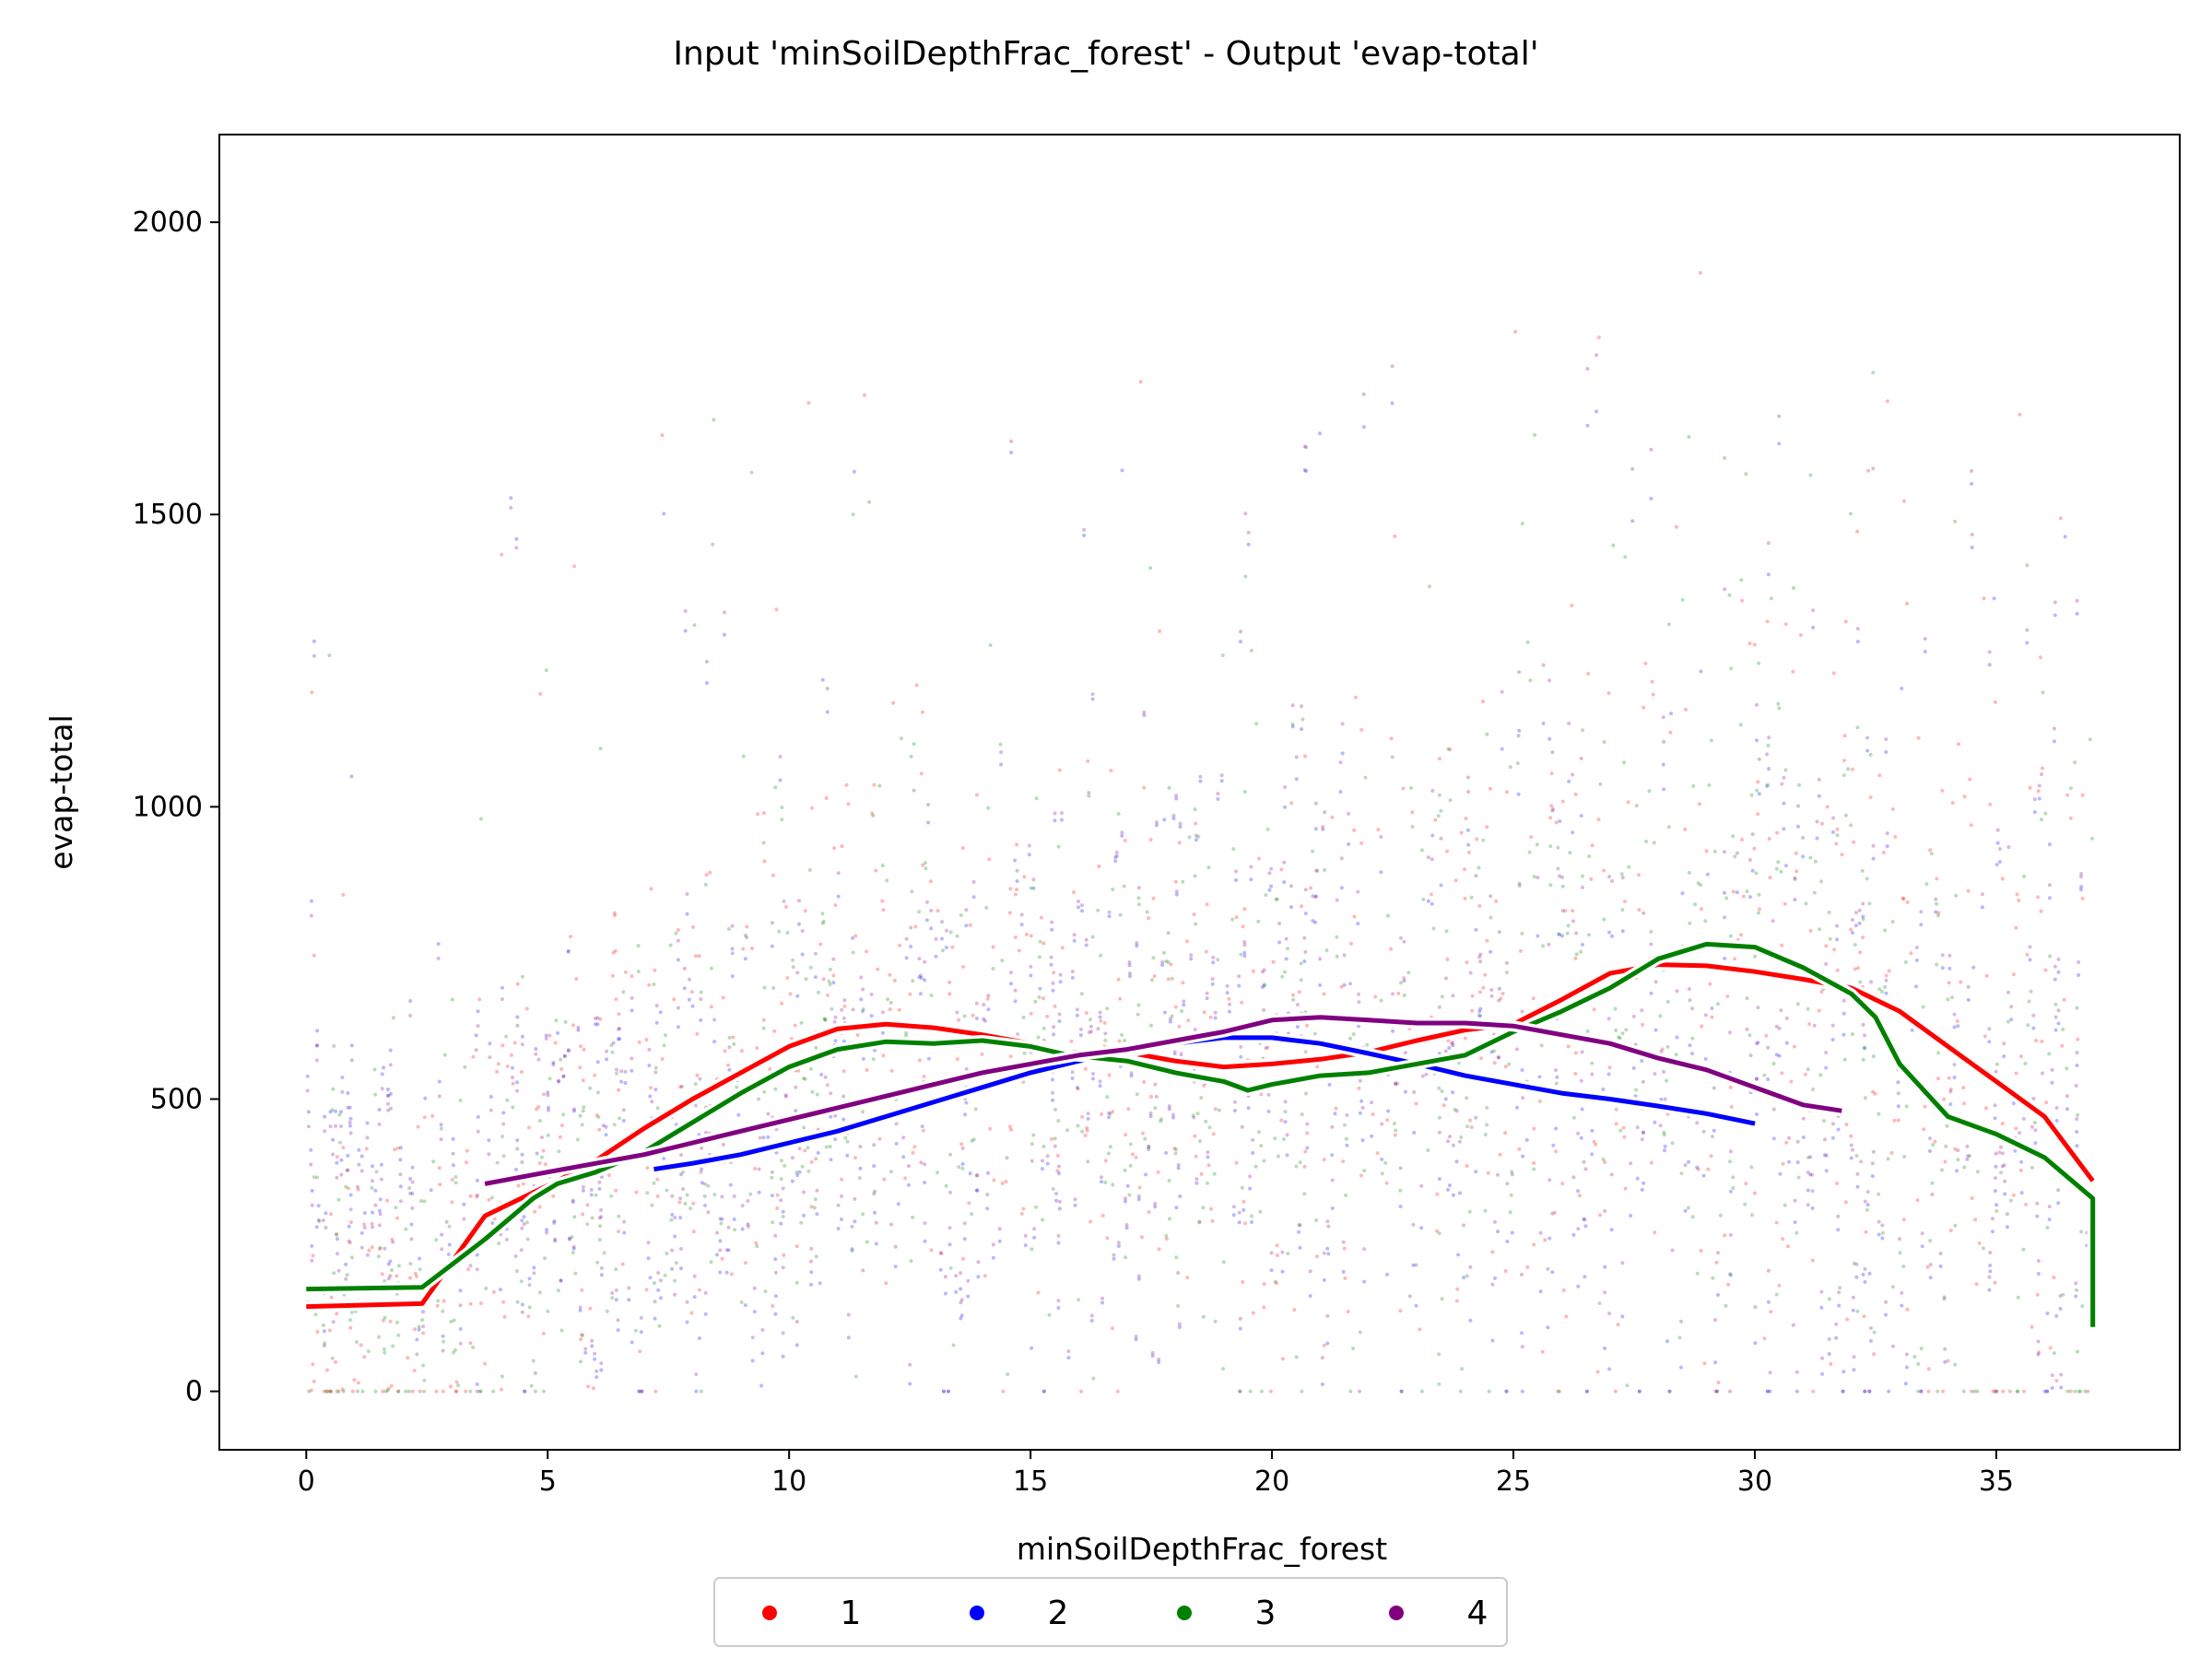  Describe the element at coordinates (1438, 1613) in the screenshot. I see `legend-item-4: 4` at that location.